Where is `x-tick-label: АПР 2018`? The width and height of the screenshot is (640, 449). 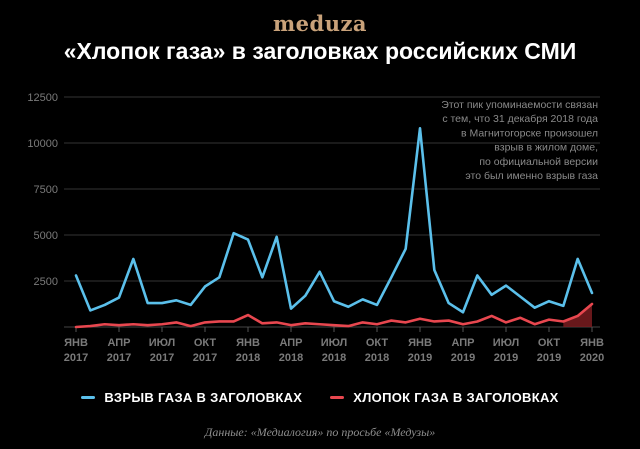
x-tick-label: АПР 2018 is located at coordinates (291, 350).